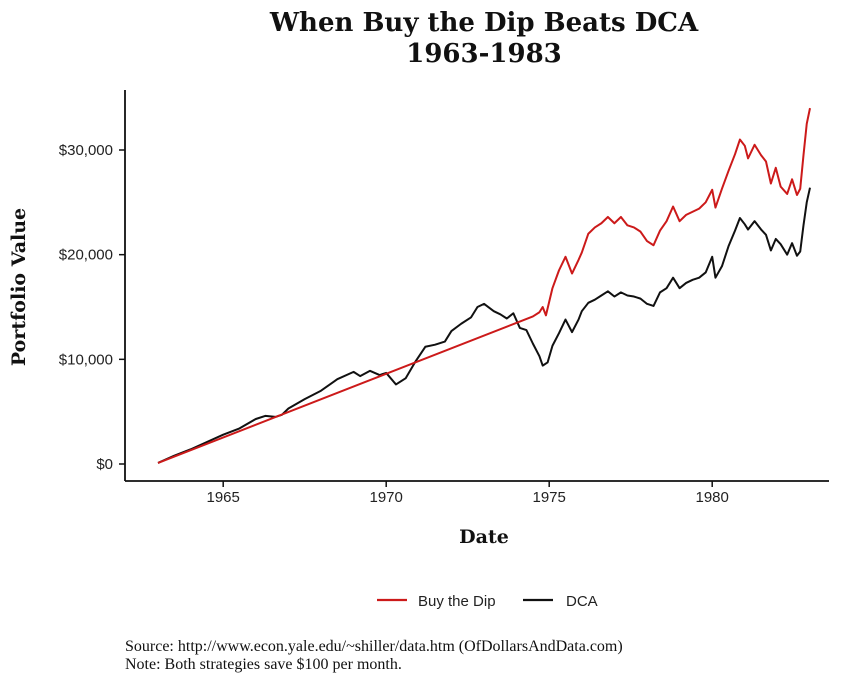 This screenshot has width=853, height=683. I want to click on legend: Buy the Dip DCA, so click(487, 601).